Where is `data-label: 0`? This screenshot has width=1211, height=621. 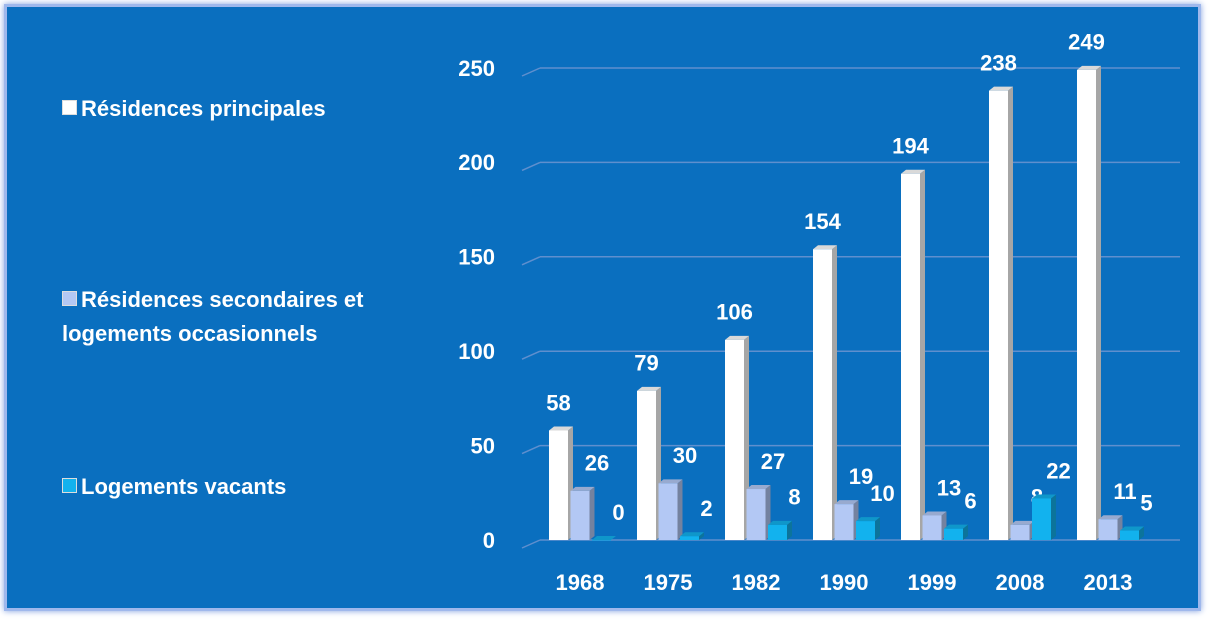 data-label: 0 is located at coordinates (618, 512).